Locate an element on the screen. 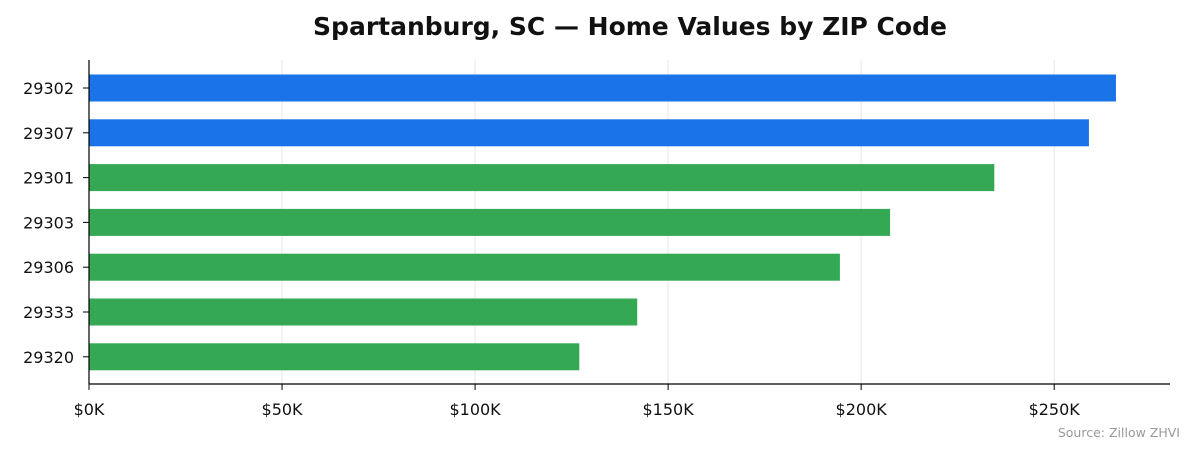 The width and height of the screenshot is (1195, 455). source-note: Source: Zillow ZHVI is located at coordinates (1119, 432).